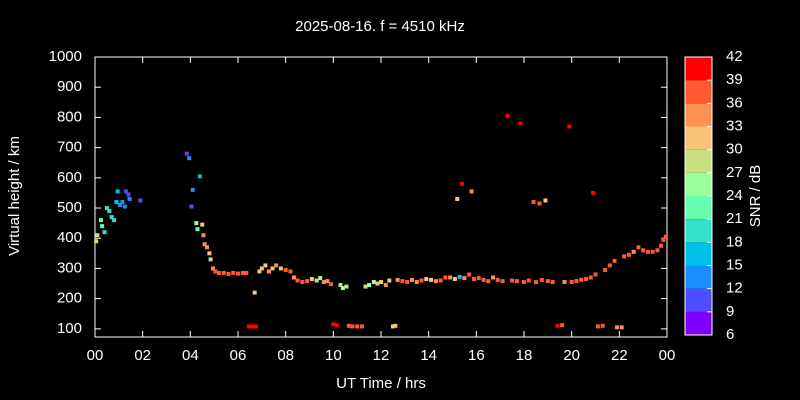 This screenshot has width=800, height=400. What do you see at coordinates (734, 264) in the screenshot?
I see `colorbar-tick-label: 15` at bounding box center [734, 264].